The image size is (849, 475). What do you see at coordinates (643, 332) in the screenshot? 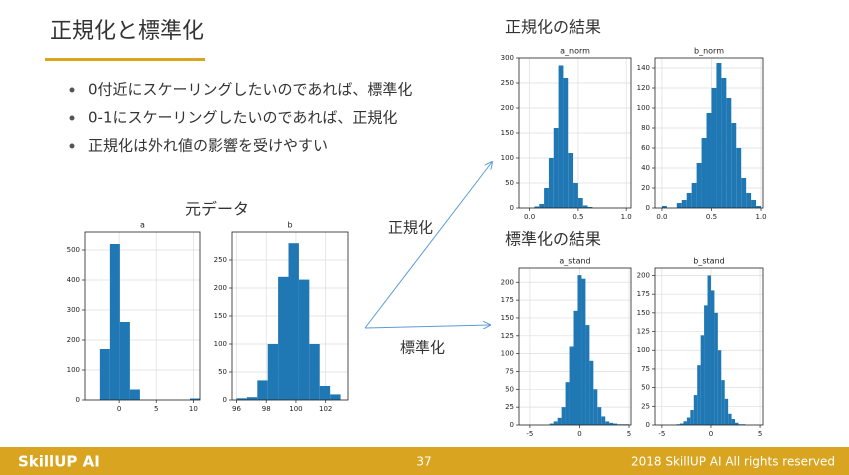
I see `y-tick-label: 125` at bounding box center [643, 332].